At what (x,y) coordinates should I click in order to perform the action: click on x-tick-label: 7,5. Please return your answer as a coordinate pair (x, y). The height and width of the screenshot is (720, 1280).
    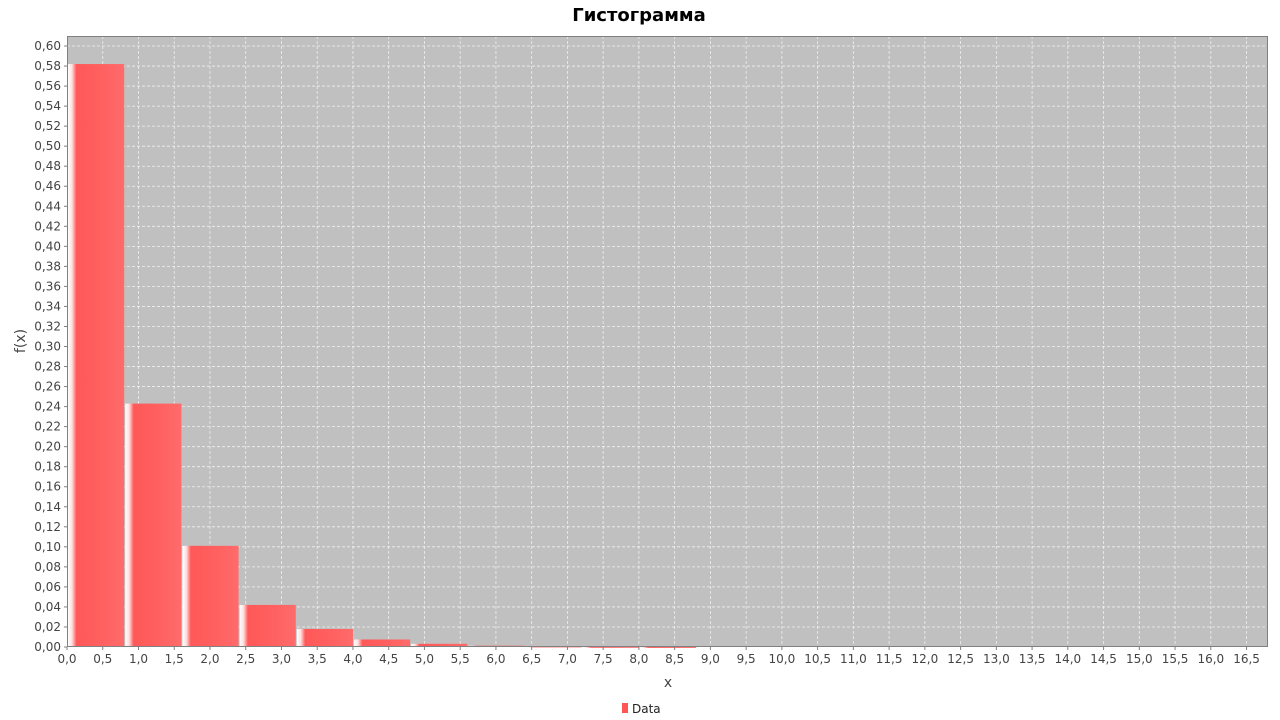
    Looking at the image, I should click on (603, 659).